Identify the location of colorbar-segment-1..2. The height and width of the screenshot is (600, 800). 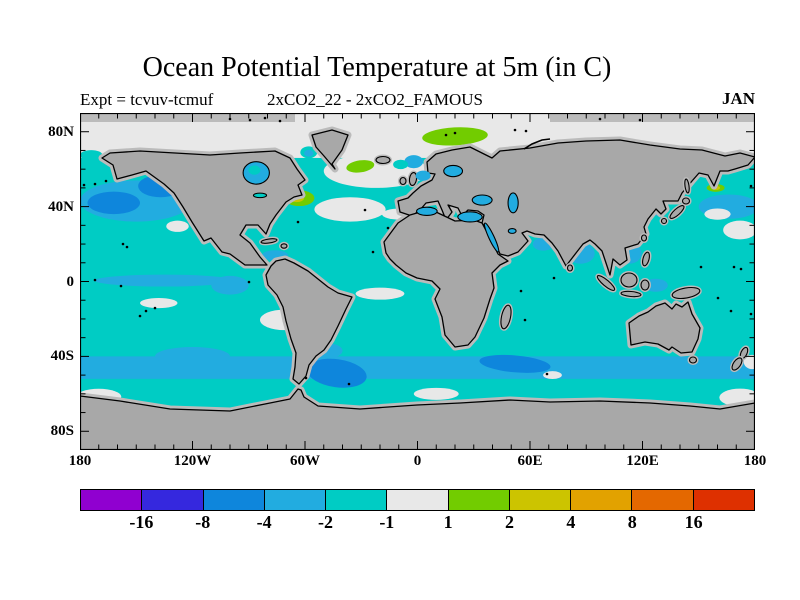
(478, 500).